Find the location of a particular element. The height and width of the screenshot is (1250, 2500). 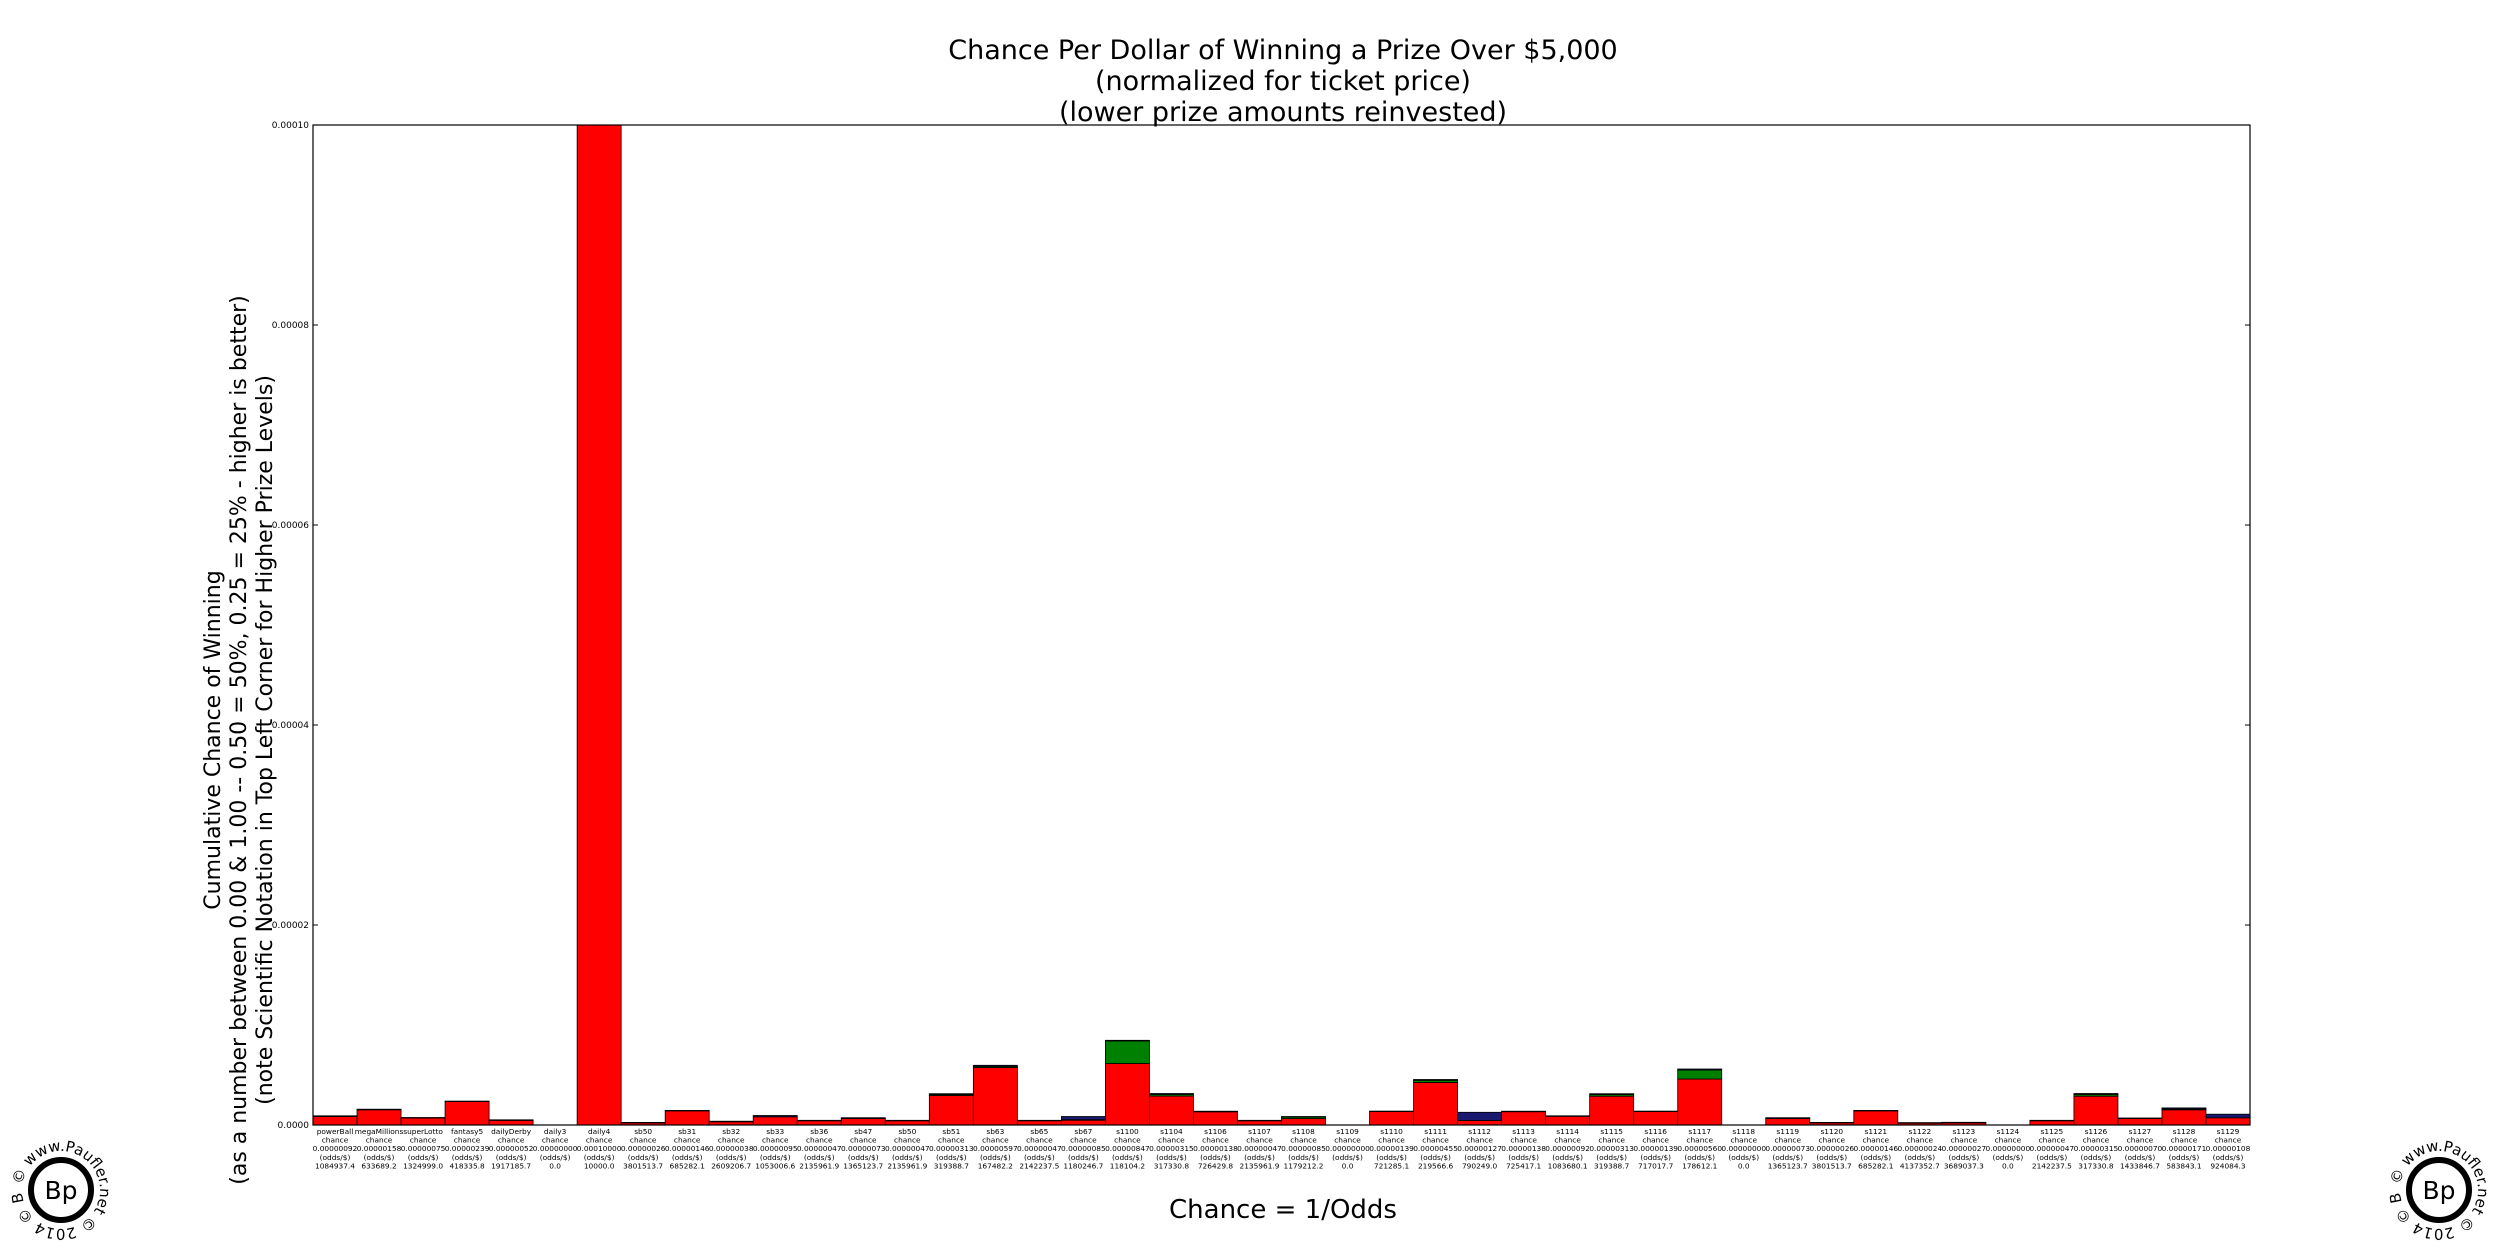

category-label-line: sb63 is located at coordinates (995, 1131).